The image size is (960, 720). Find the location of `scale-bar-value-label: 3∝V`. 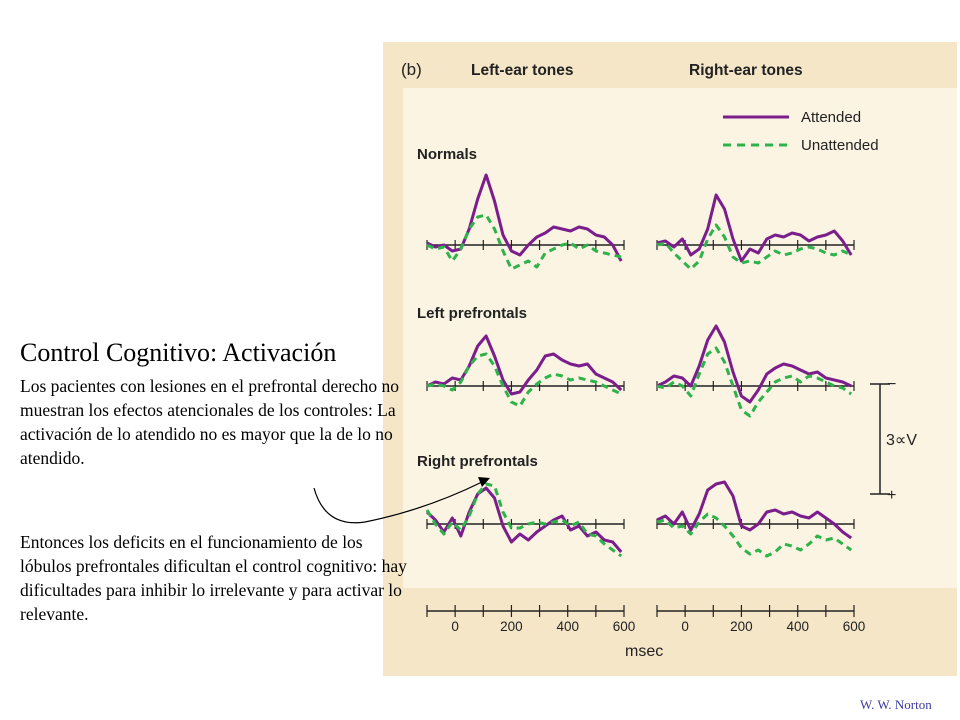

scale-bar-value-label: 3∝V is located at coordinates (901, 440).